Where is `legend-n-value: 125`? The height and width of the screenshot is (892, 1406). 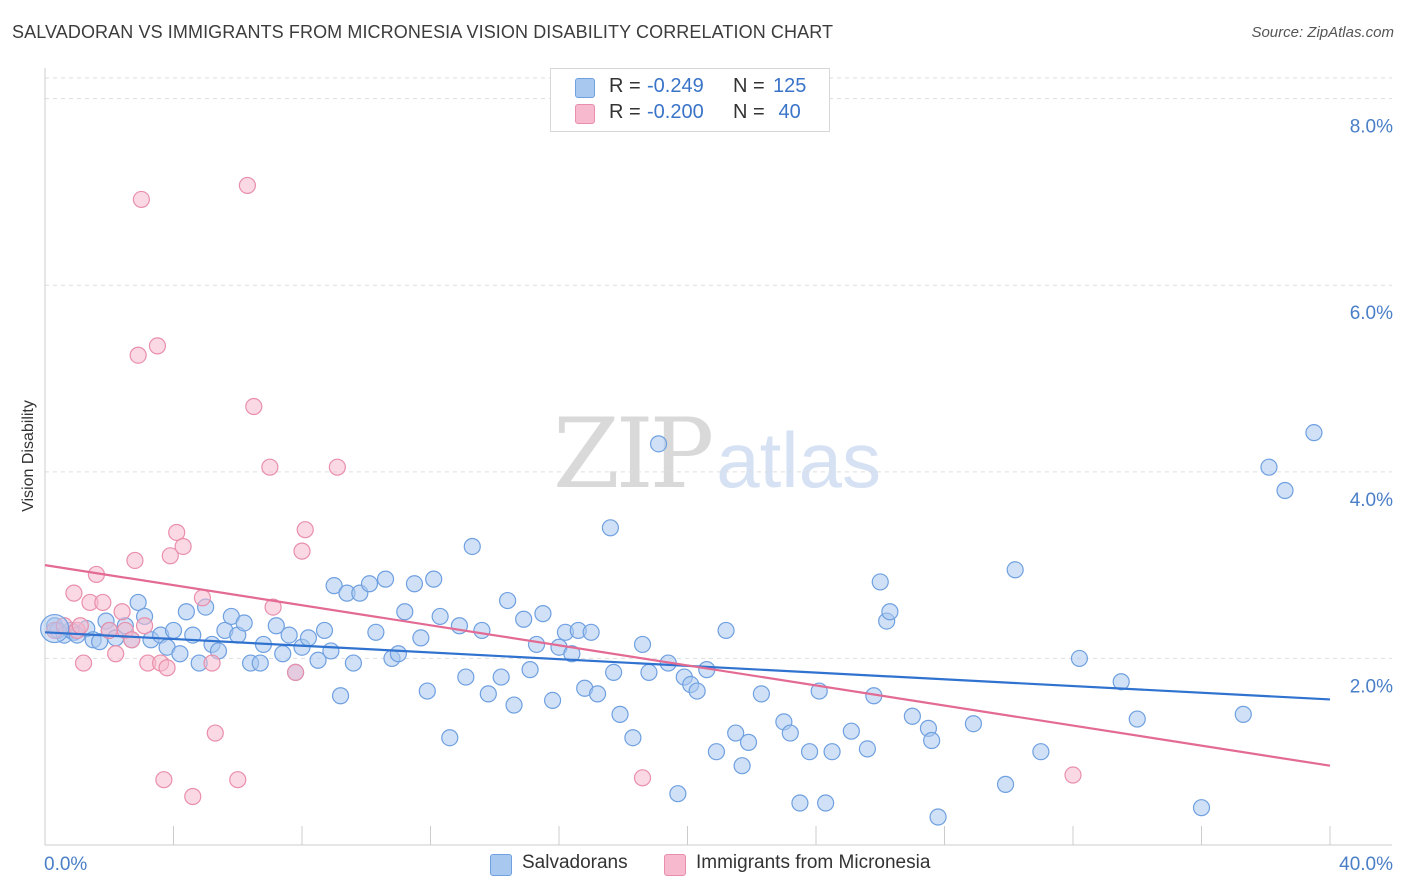 legend-n-value: 125 is located at coordinates (790, 86).